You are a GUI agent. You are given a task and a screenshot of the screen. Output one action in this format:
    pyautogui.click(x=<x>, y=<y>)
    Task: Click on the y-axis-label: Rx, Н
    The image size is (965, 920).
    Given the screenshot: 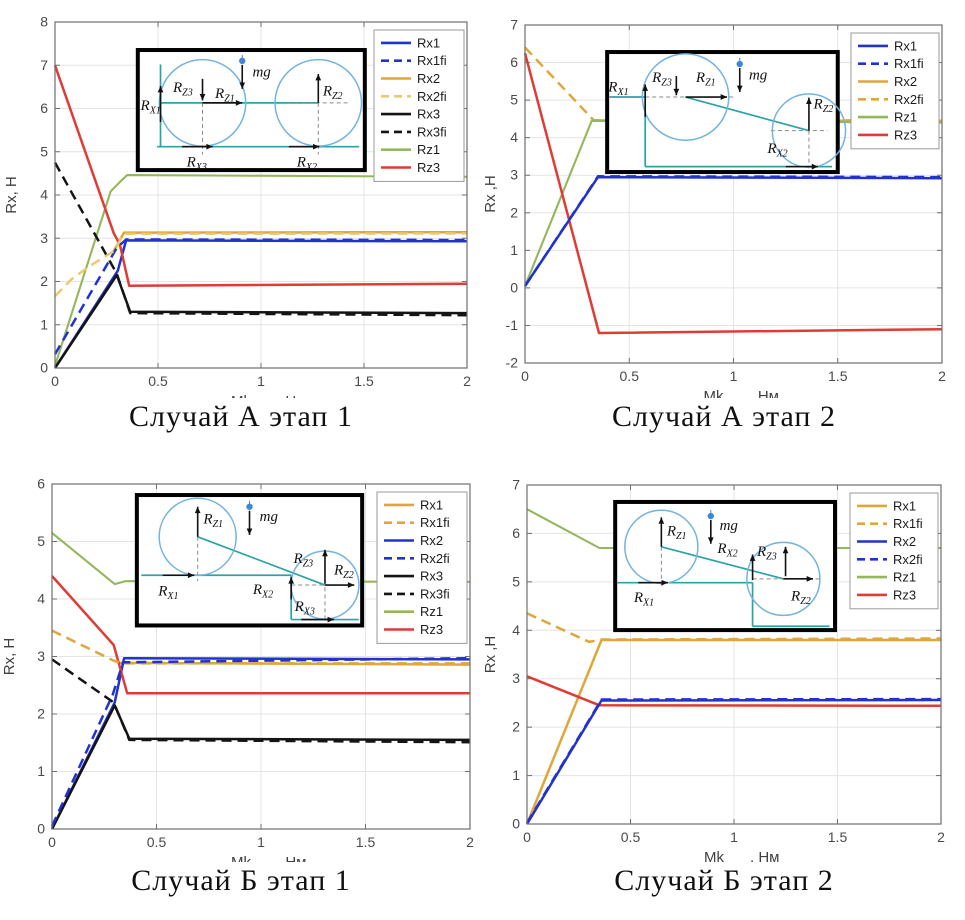 What is the action you would take?
    pyautogui.click(x=9, y=657)
    